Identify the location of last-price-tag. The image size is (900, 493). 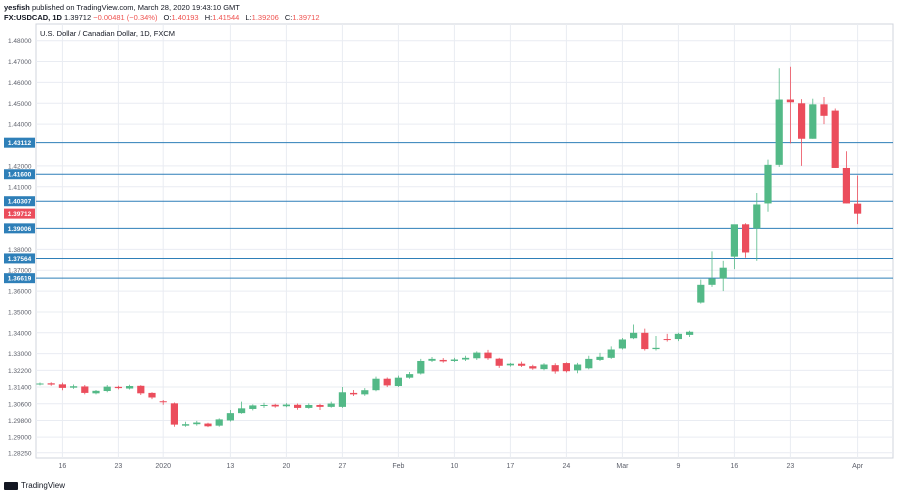
(19, 213).